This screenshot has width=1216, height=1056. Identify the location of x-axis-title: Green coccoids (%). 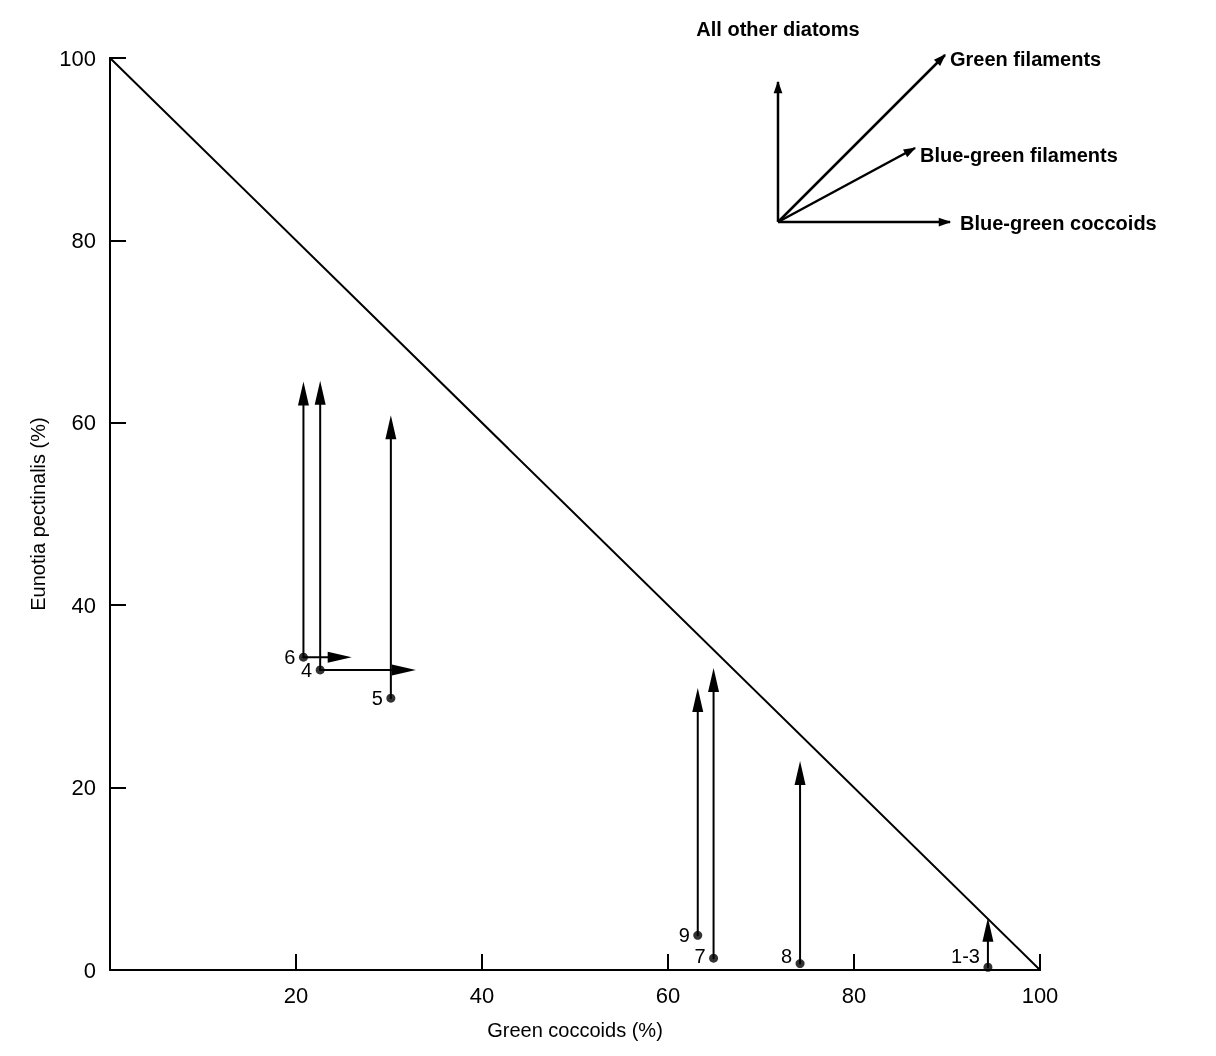
(575, 1030).